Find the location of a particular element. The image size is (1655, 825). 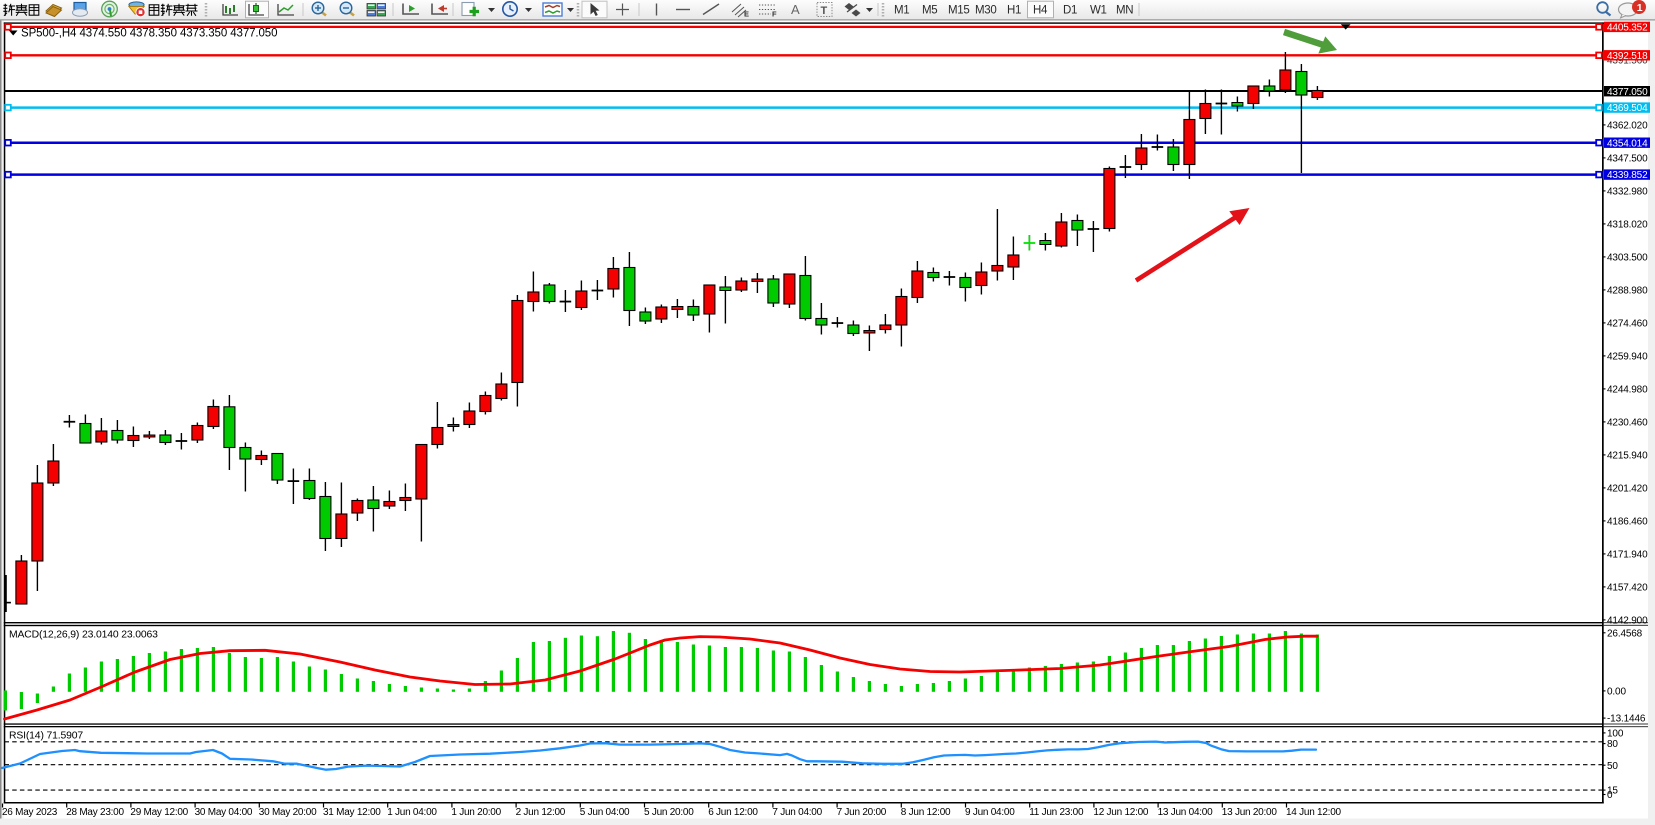

svg-text: E is located at coordinates (746, 14).